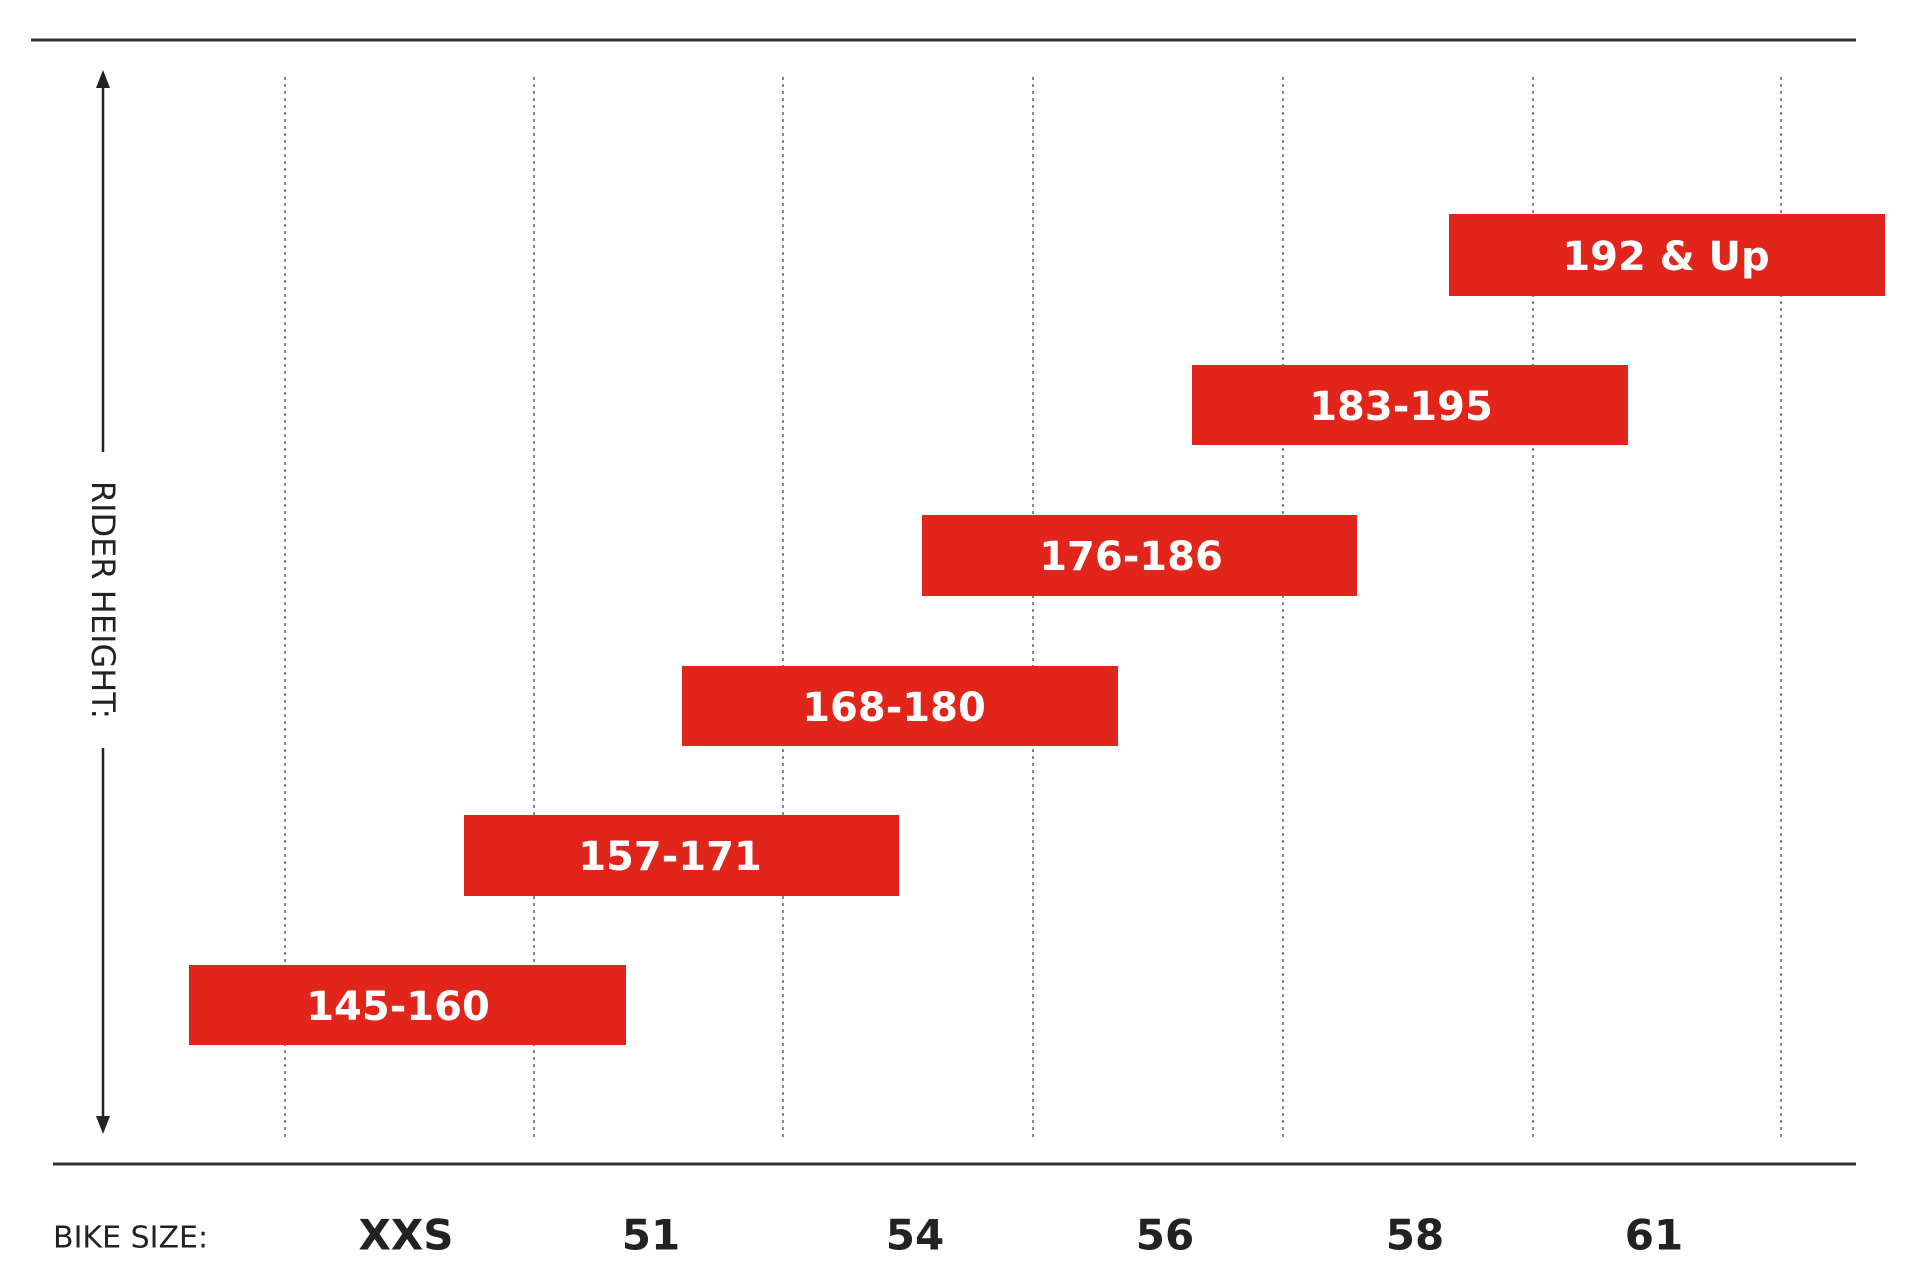 The height and width of the screenshot is (1281, 1920). What do you see at coordinates (894, 708) in the screenshot?
I see `range-label: 168-180` at bounding box center [894, 708].